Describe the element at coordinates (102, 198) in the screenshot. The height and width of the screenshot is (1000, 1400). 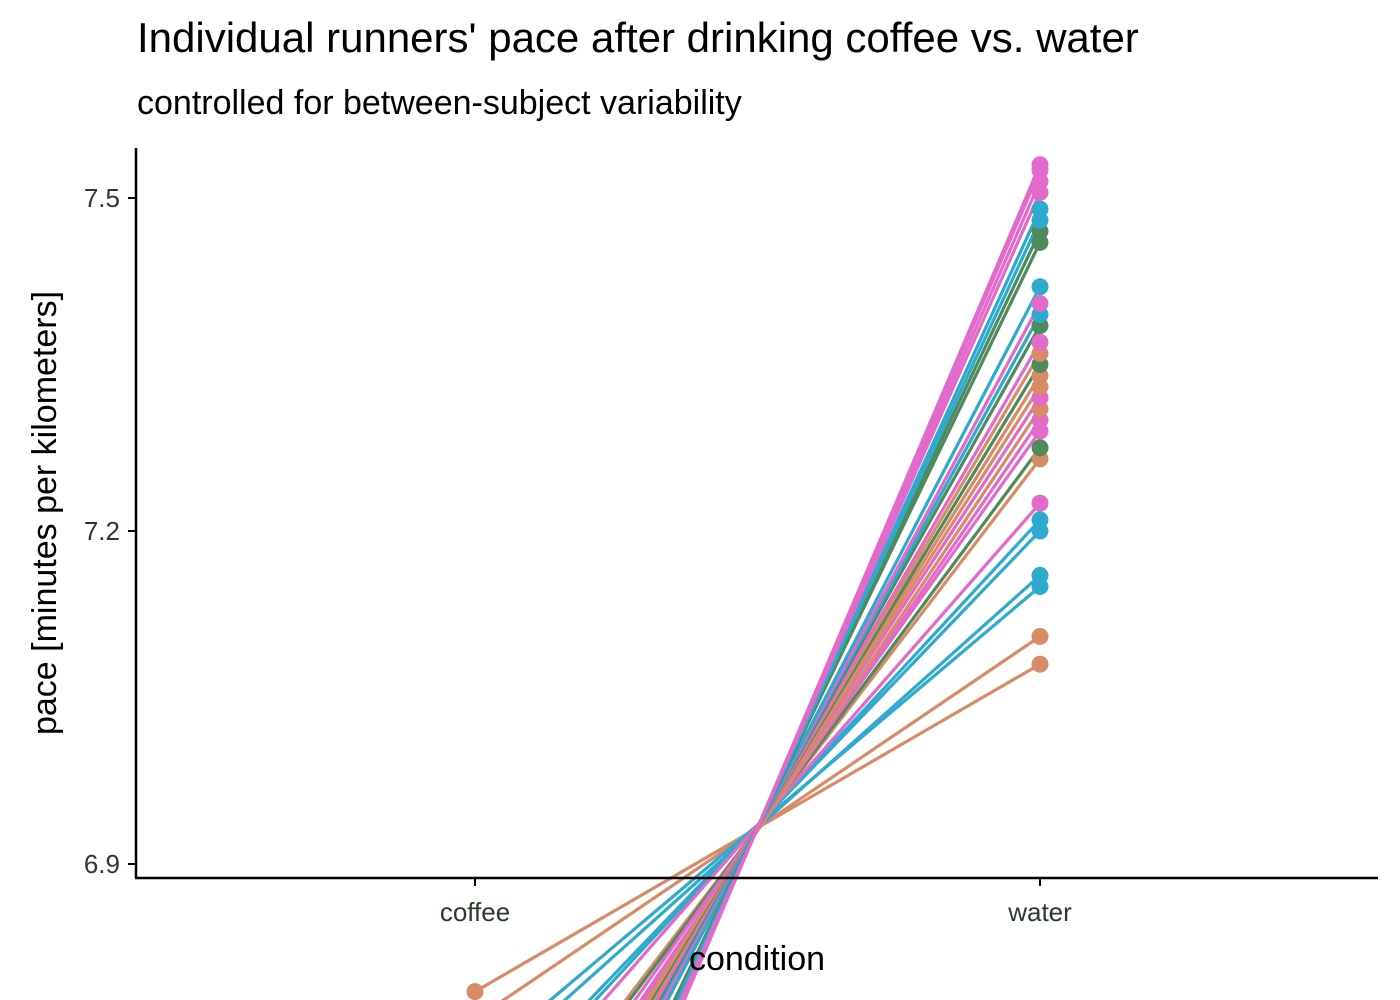
I see `y-tick-label: 7.5` at that location.